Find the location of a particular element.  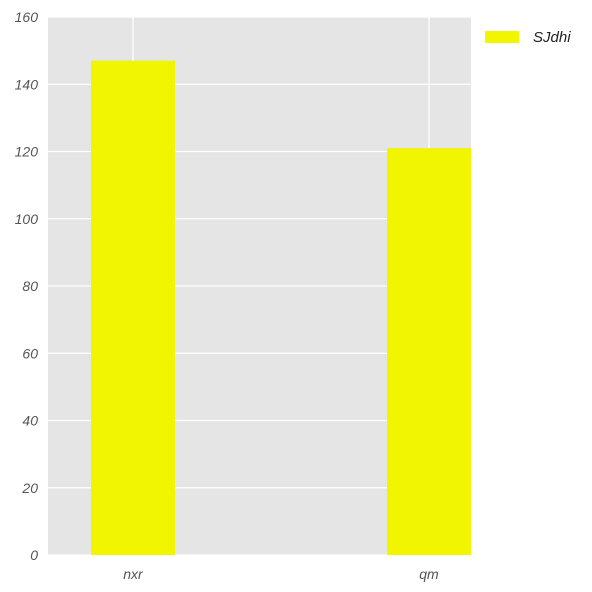

y-tick-label: 40 is located at coordinates (30, 421).